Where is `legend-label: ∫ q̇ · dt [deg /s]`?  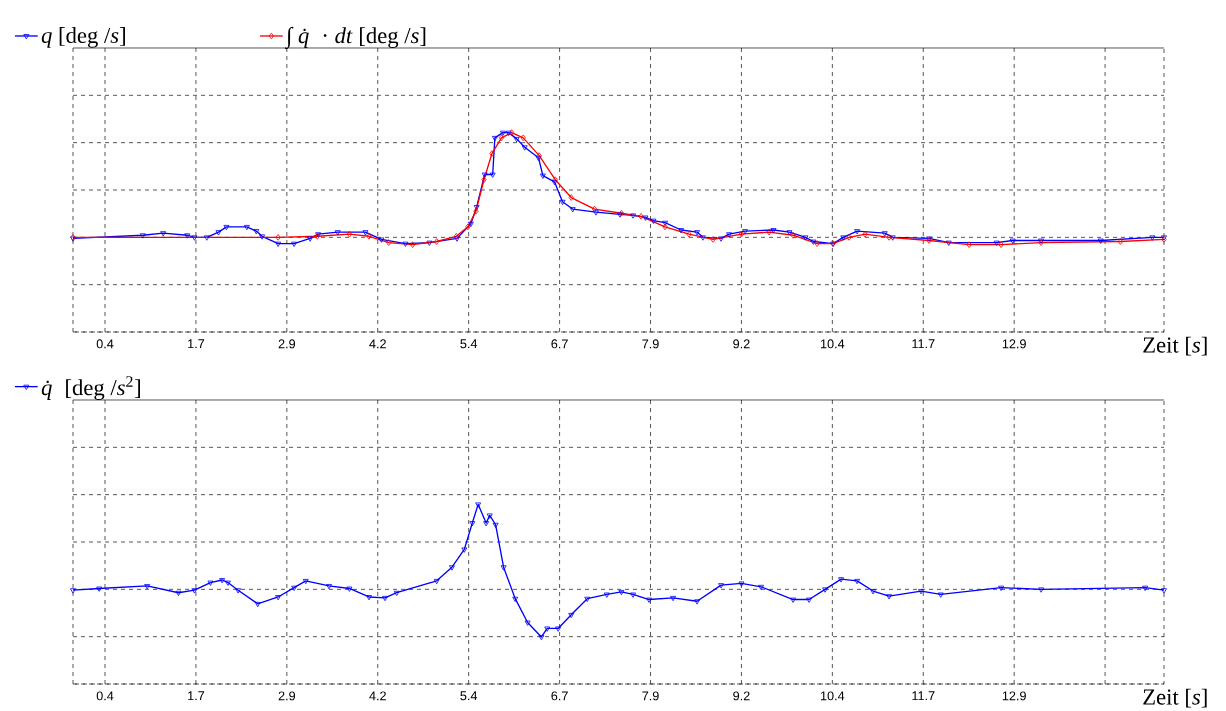
legend-label: ∫ q̇ · dt [deg /s] is located at coordinates (355, 38).